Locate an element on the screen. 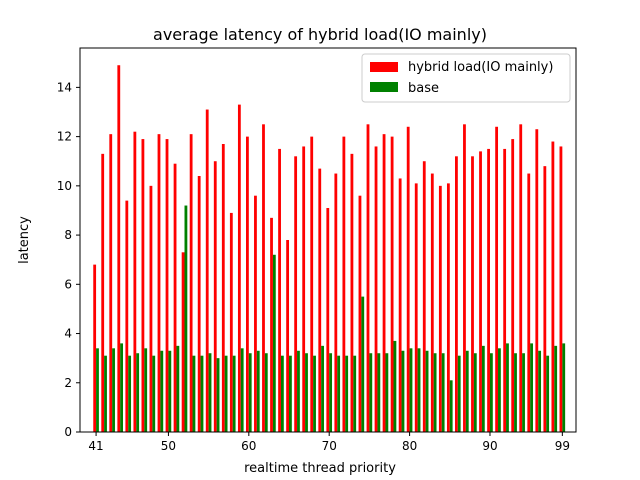  x-tick-label: 41 is located at coordinates (95, 446).